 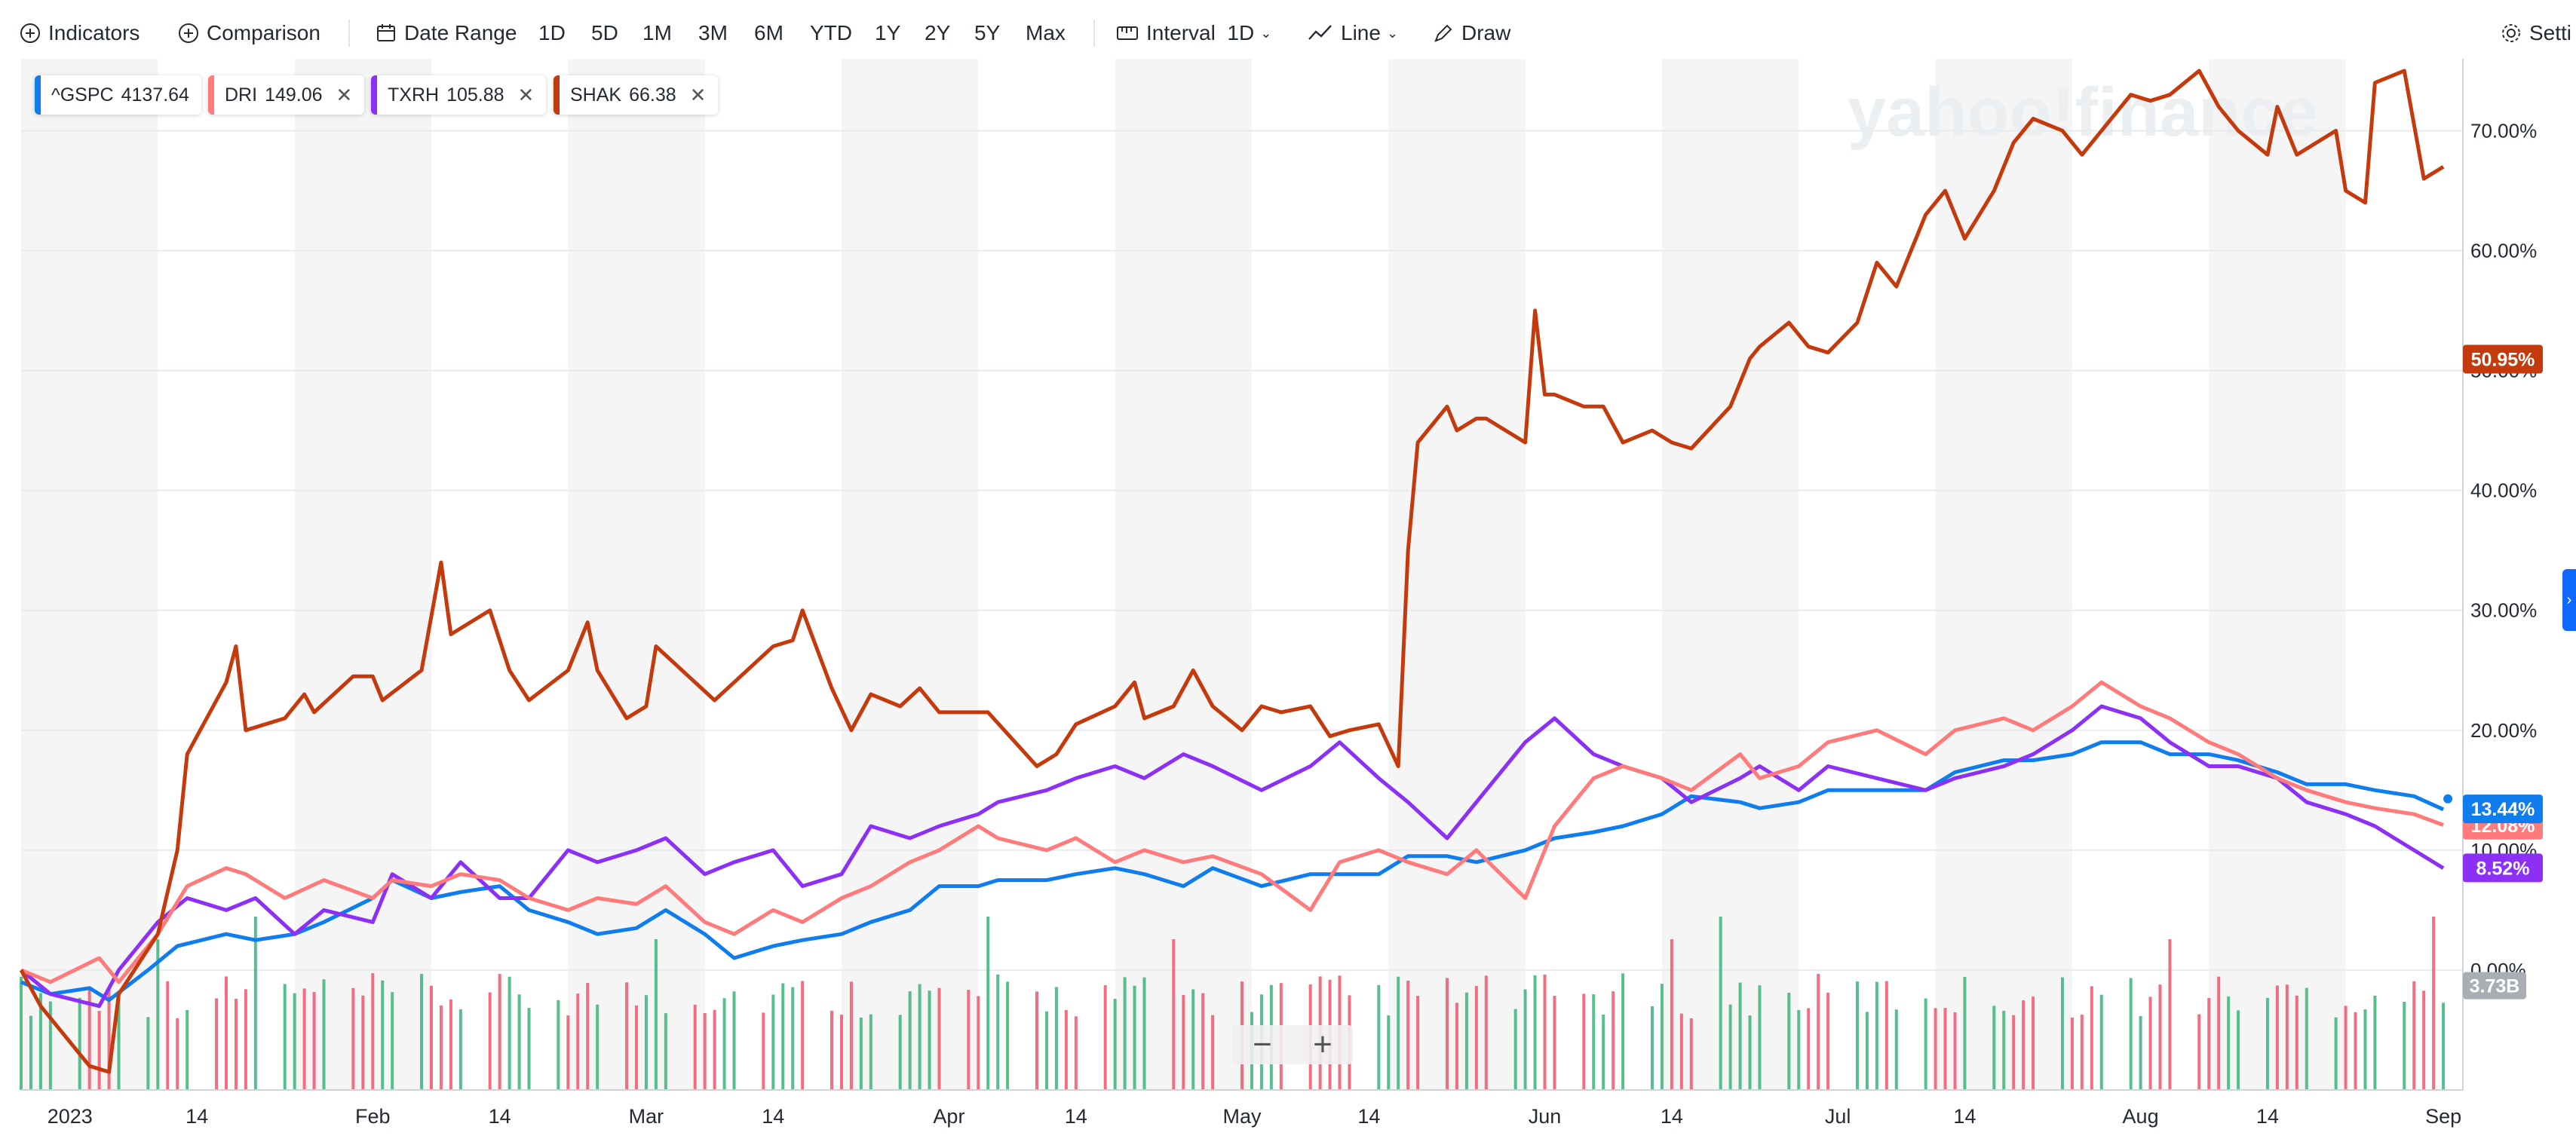 What do you see at coordinates (446, 33) in the screenshot?
I see `date-range-button: Date Range` at bounding box center [446, 33].